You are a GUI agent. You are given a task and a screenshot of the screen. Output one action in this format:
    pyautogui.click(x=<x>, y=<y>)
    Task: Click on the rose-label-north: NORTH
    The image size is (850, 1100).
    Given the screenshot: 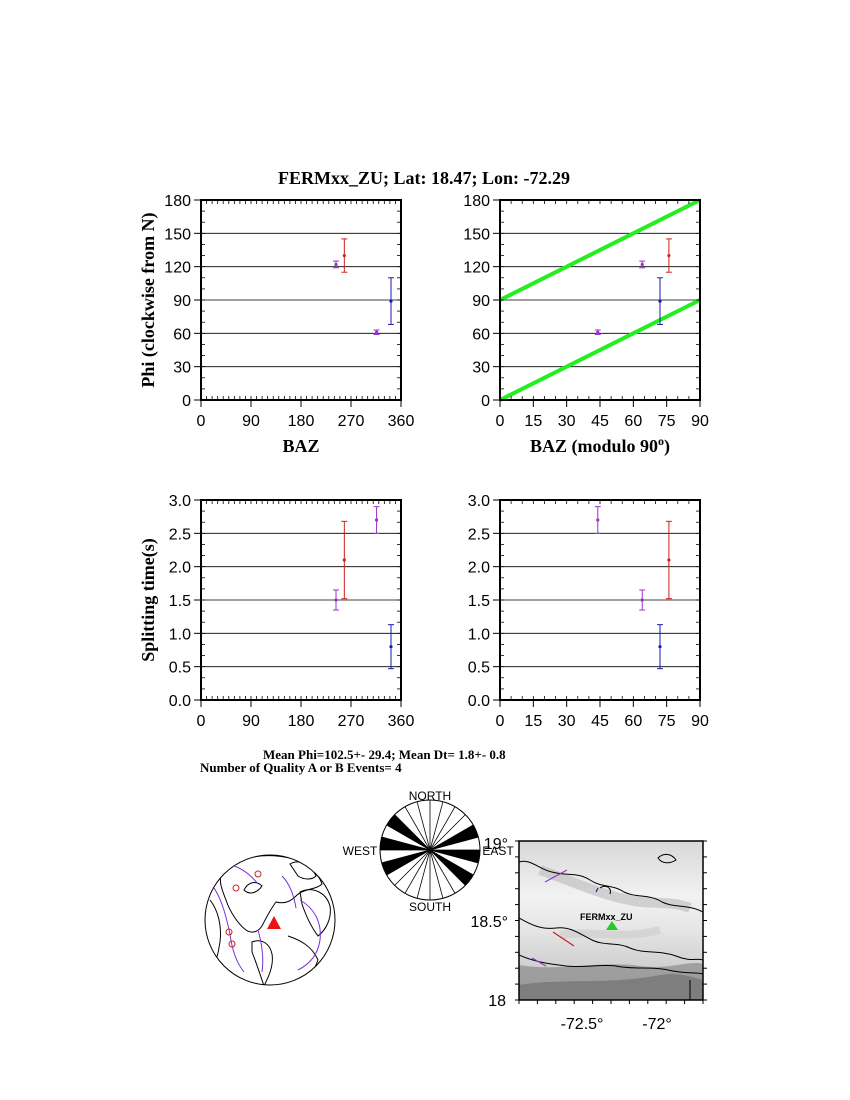 What is the action you would take?
    pyautogui.click(x=430, y=796)
    